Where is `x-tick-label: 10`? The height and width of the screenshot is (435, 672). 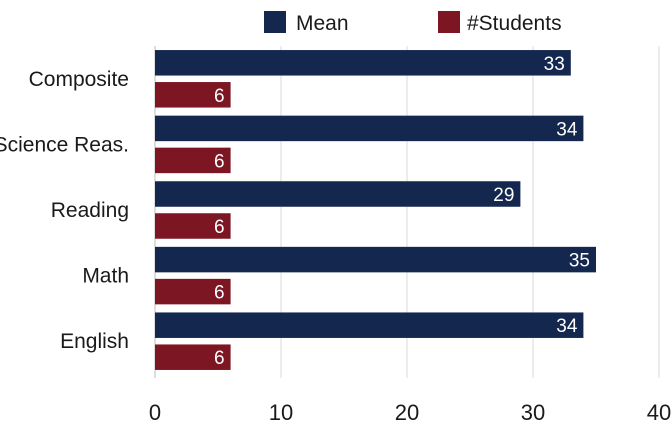
x-tick-label: 10 is located at coordinates (281, 412).